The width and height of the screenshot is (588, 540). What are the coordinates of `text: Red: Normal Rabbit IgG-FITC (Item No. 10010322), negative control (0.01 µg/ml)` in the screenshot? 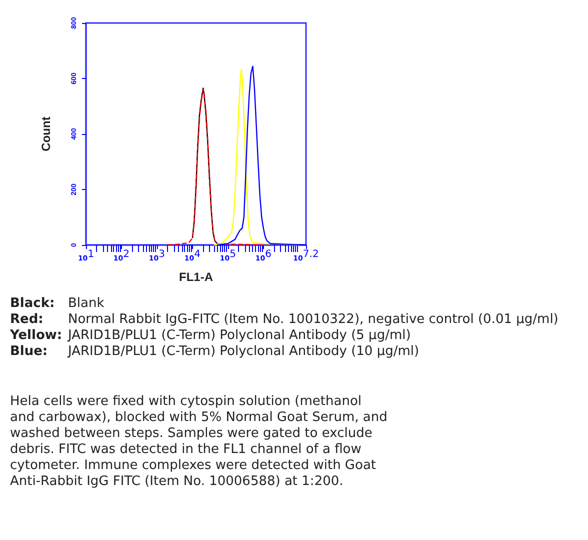 It's located at (284, 319).